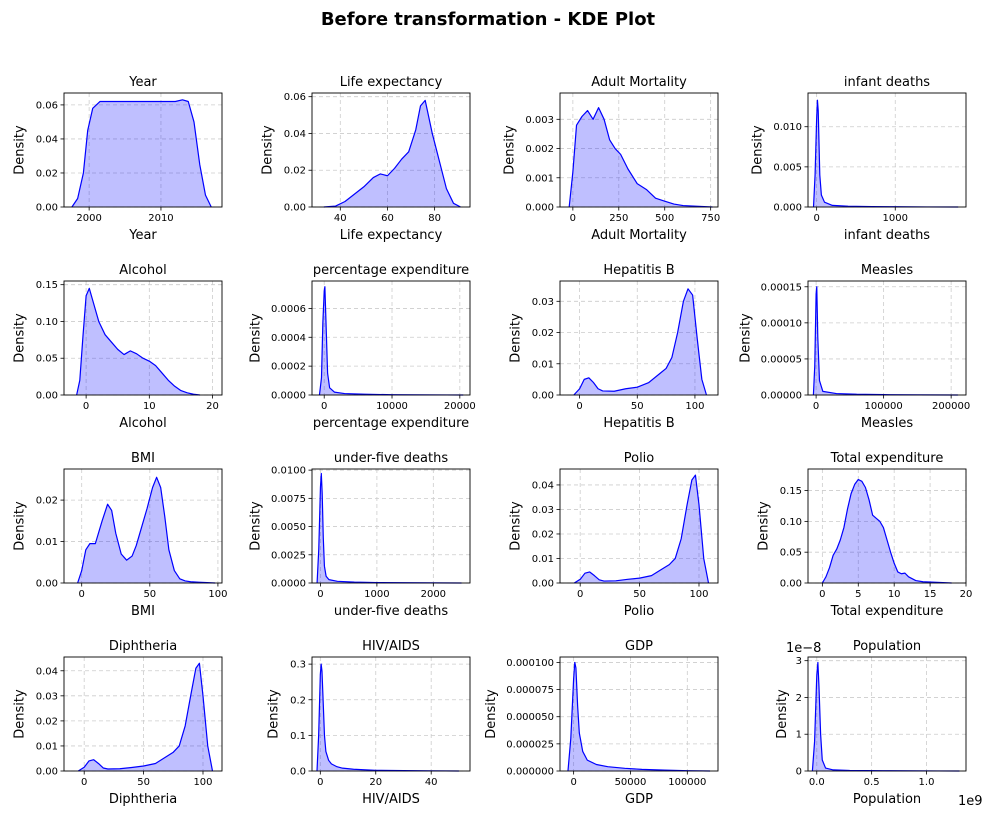 This screenshot has height=820, width=983. What do you see at coordinates (539, 208) in the screenshot?
I see `y-tick-label: 0.000` at bounding box center [539, 208].